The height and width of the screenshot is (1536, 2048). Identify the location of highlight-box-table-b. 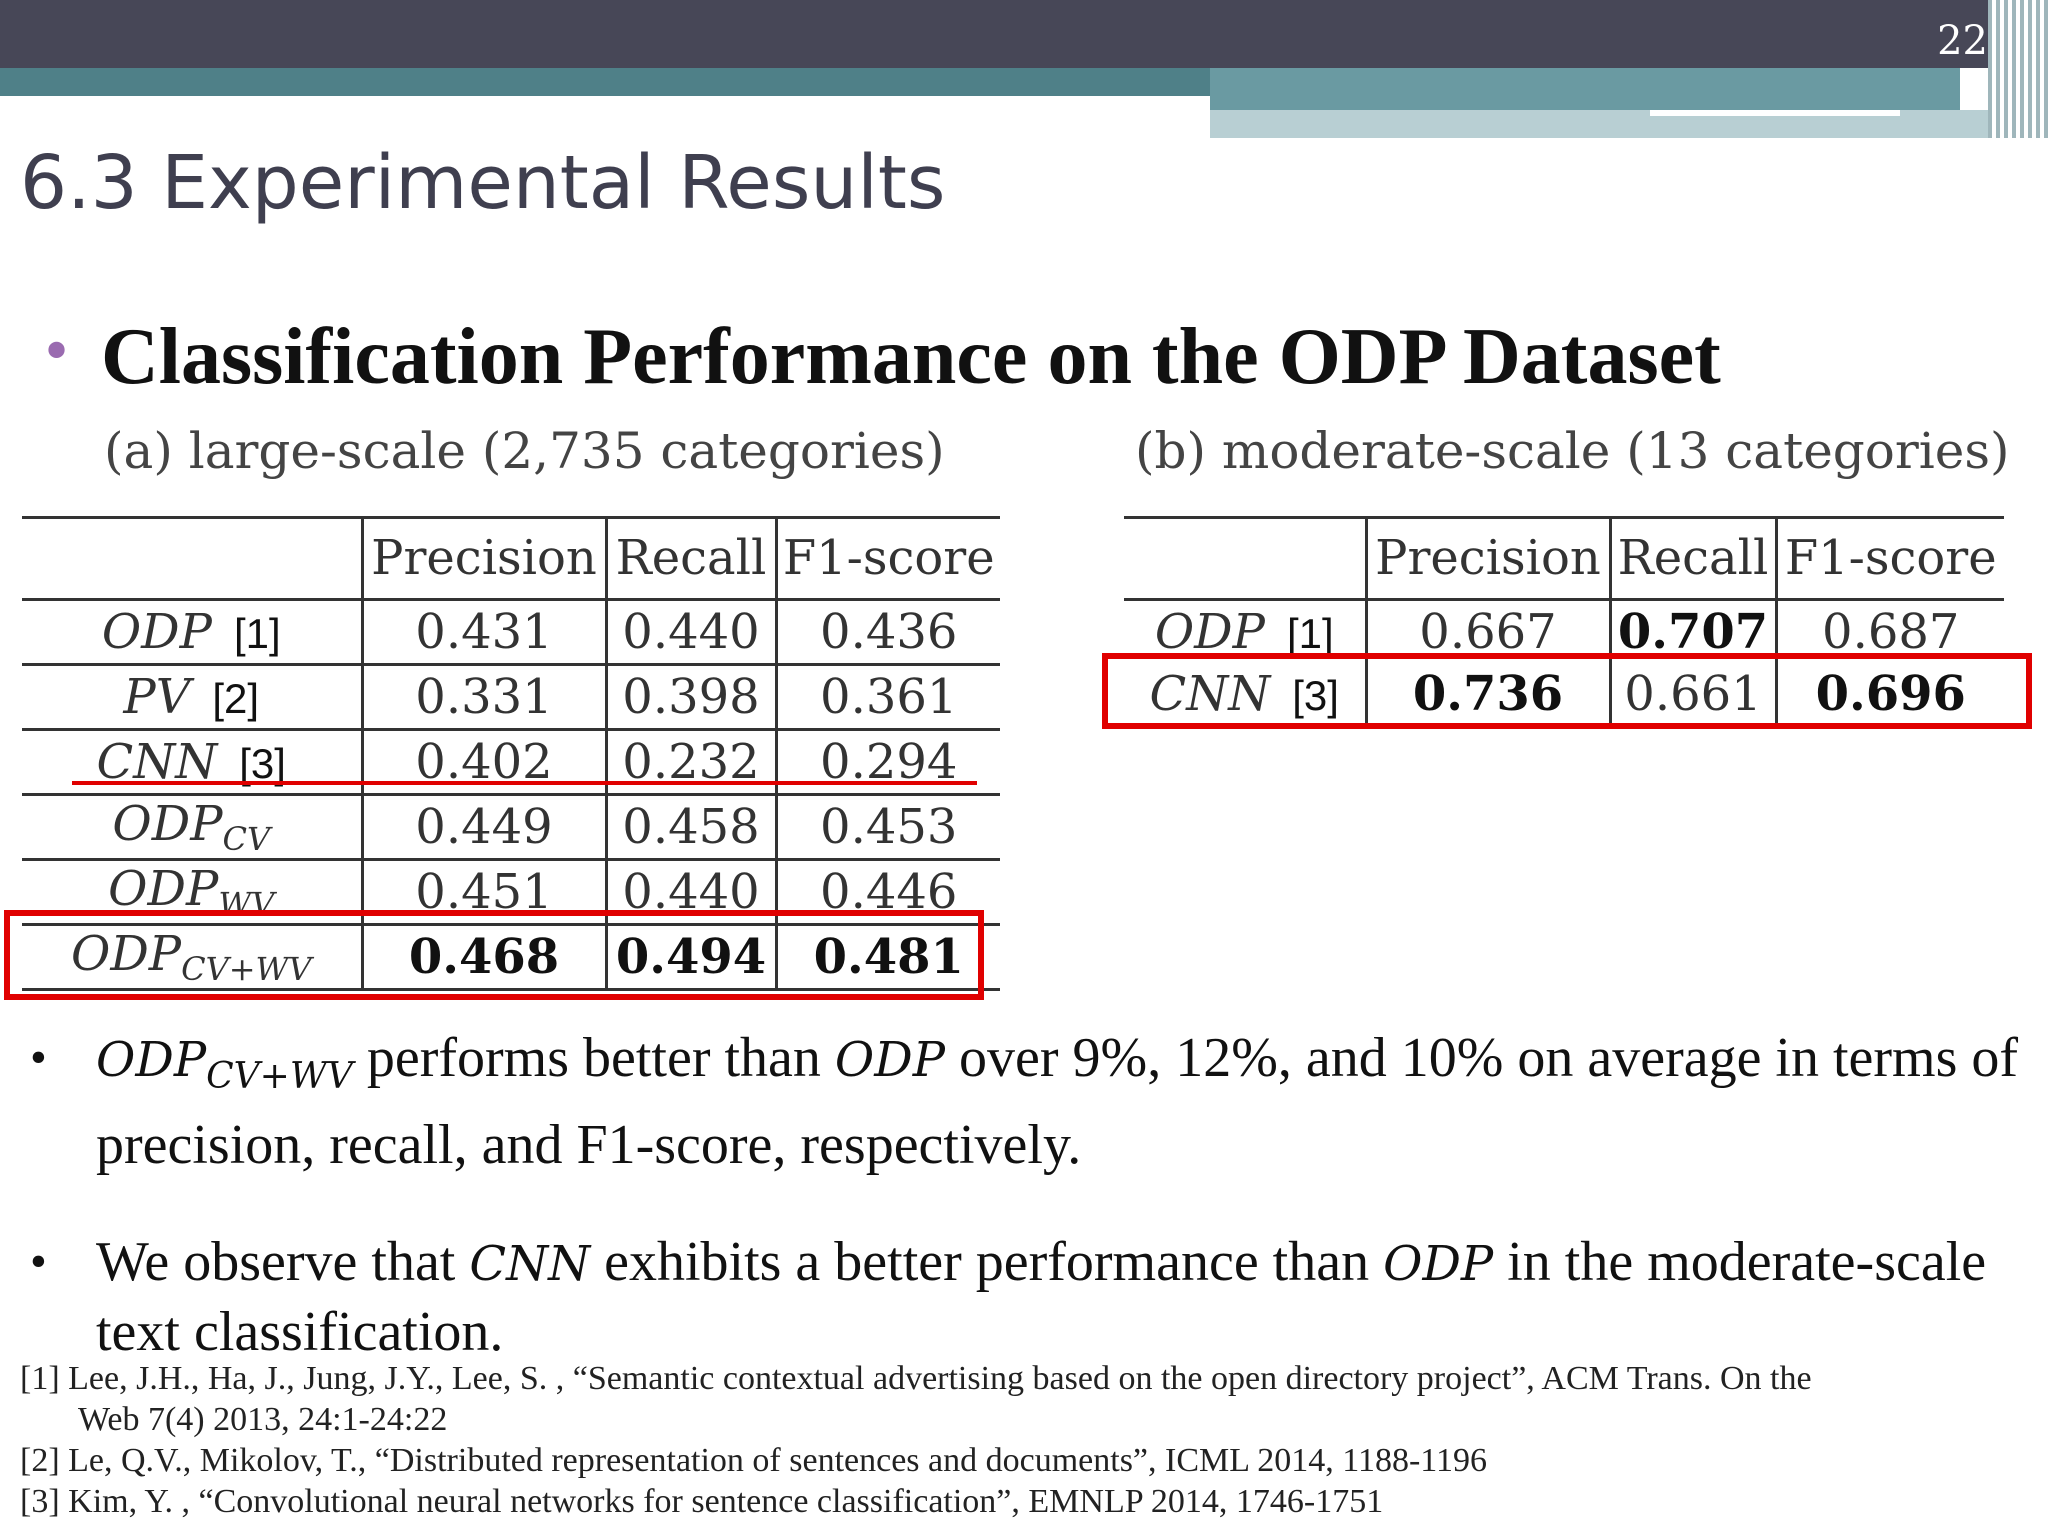
(1567, 691).